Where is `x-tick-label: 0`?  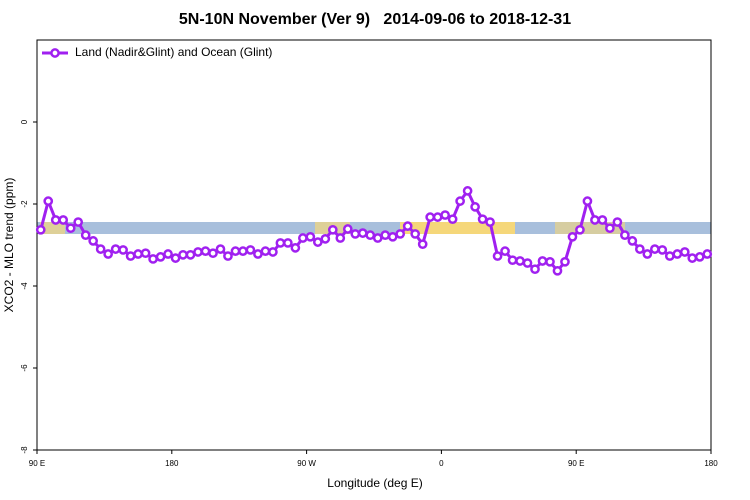 x-tick-label: 0 is located at coordinates (441, 463).